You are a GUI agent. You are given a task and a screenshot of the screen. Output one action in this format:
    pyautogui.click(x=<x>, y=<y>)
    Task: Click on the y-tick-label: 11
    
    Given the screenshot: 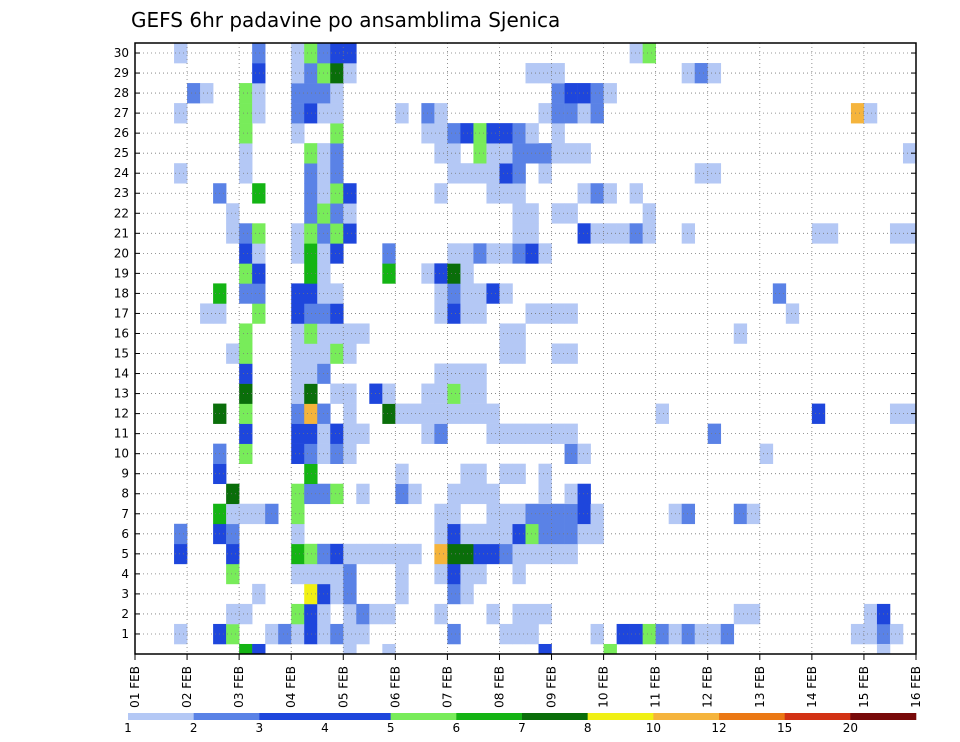 What is the action you would take?
    pyautogui.click(x=121, y=434)
    